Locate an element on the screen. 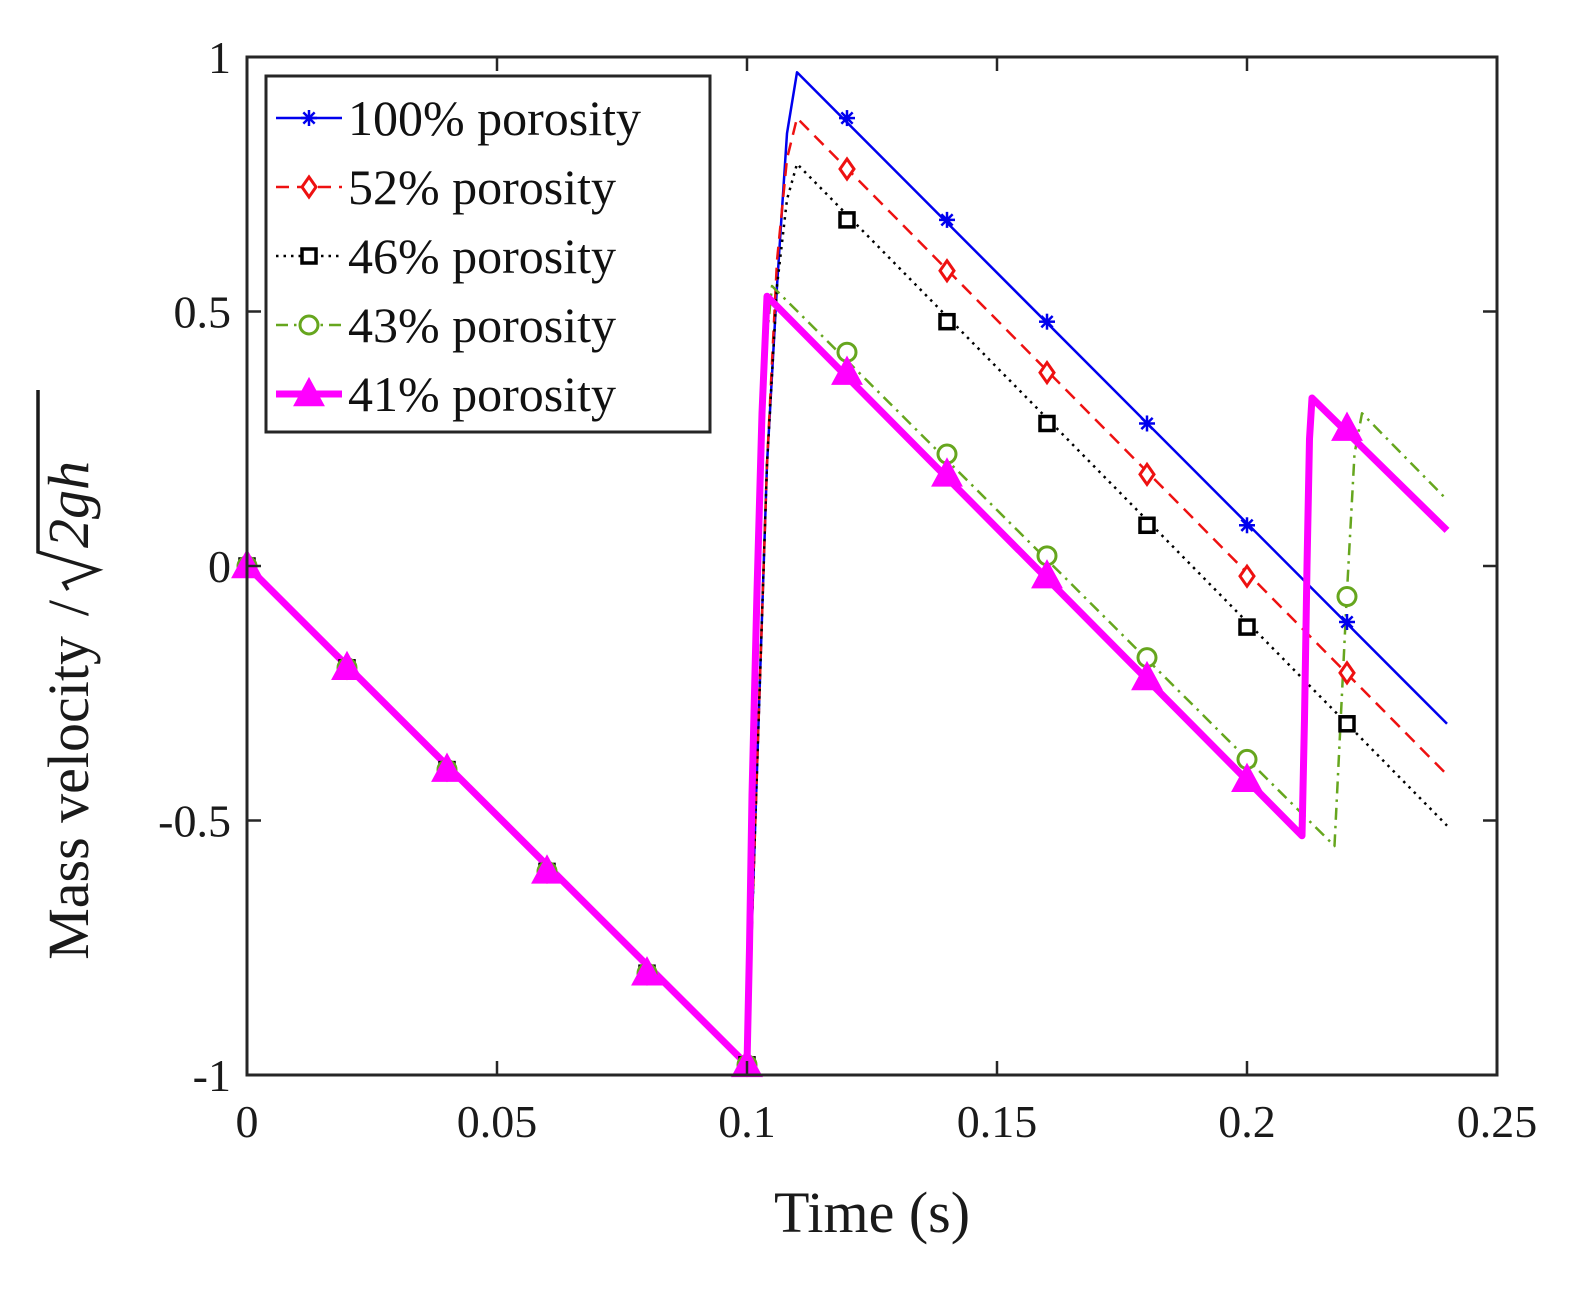 The height and width of the screenshot is (1293, 1585). legend-label-4: 43% porosity is located at coordinates (482, 325).